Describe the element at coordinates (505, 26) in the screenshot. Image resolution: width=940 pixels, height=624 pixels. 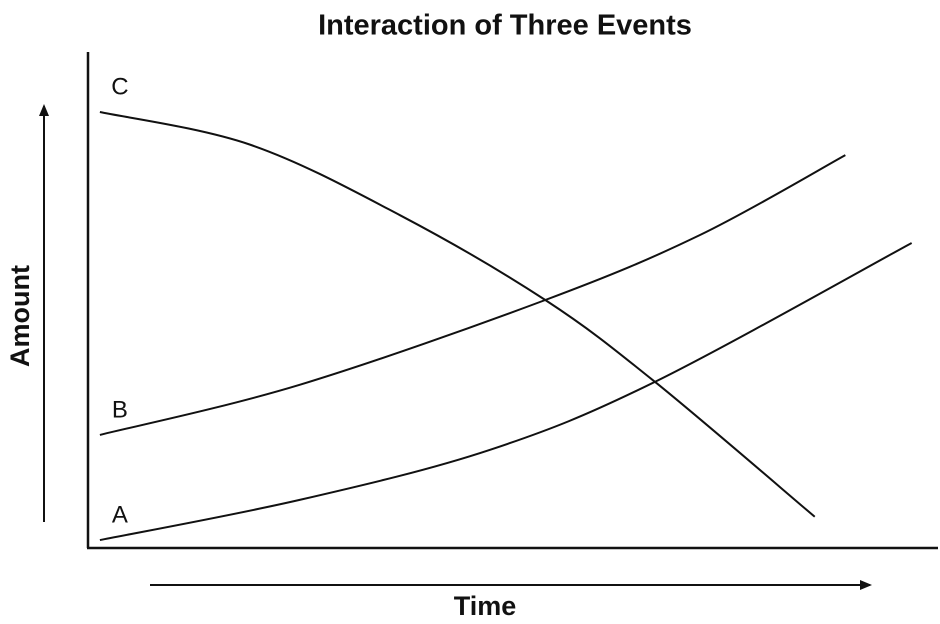
I see `chart-title: Interaction of Three Events` at that location.